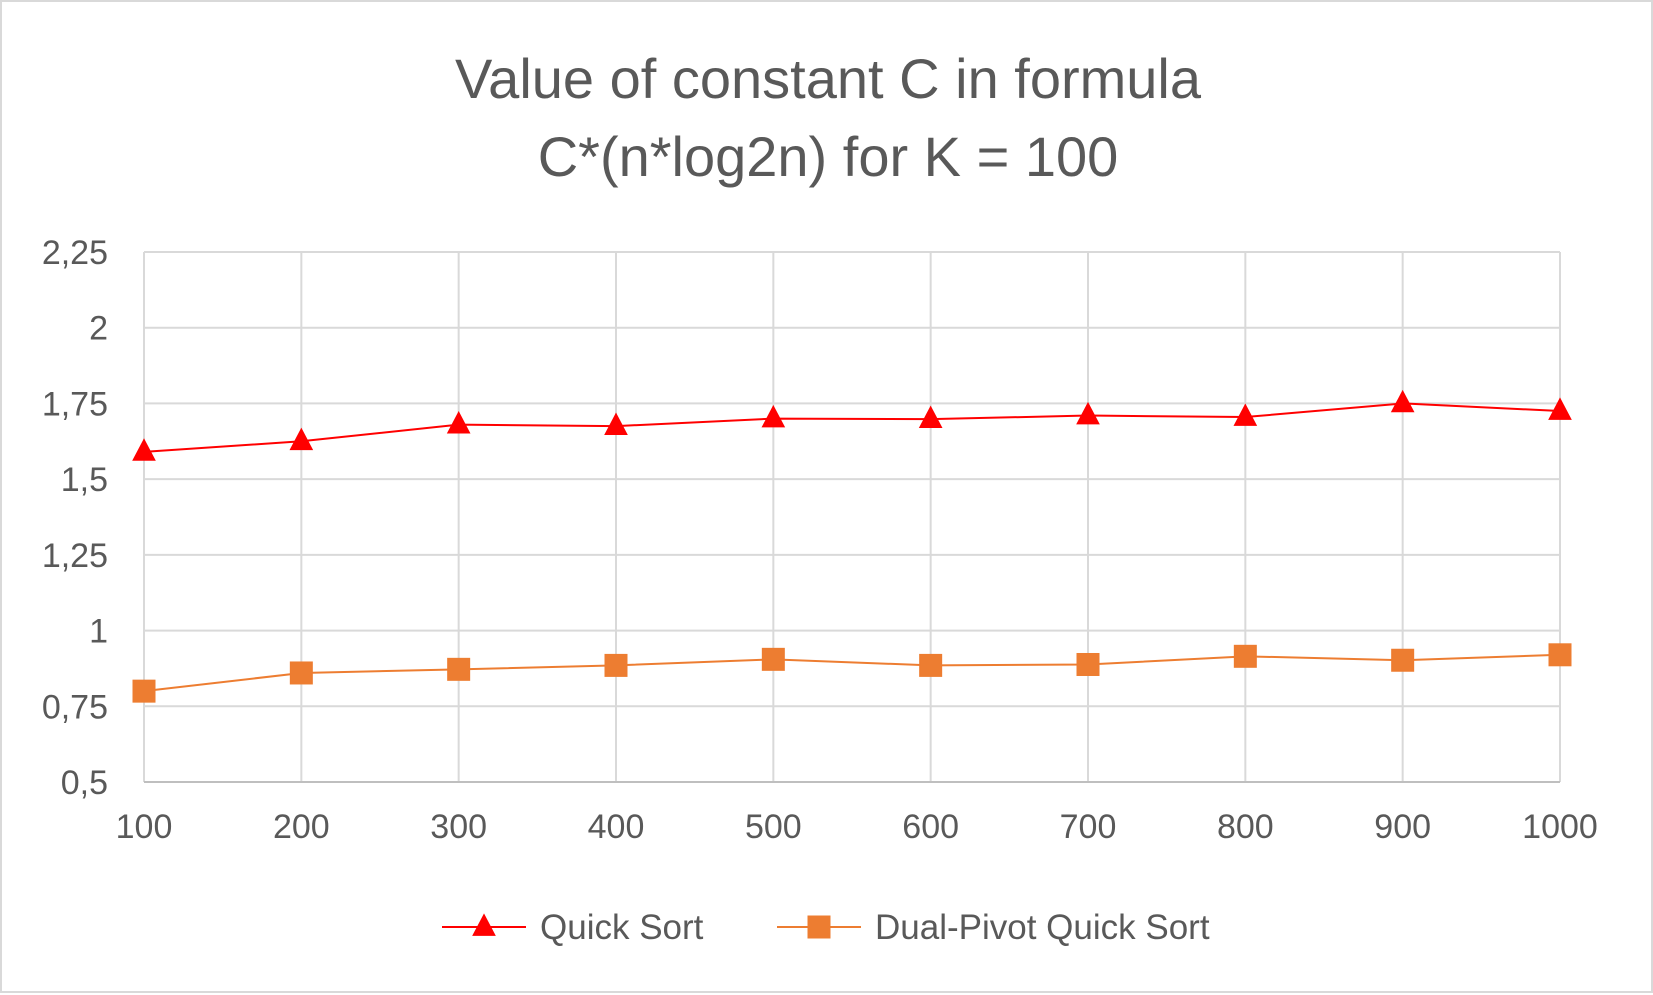 This screenshot has width=1653, height=995. Describe the element at coordinates (930, 827) in the screenshot. I see `x-tick-label: 600` at that location.